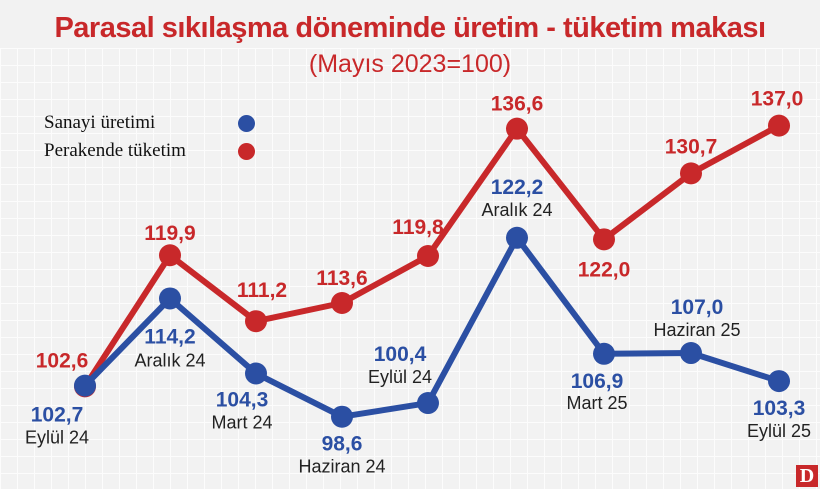  What do you see at coordinates (604, 269) in the screenshot?
I see `data-label-1-6: 122,0` at bounding box center [604, 269].